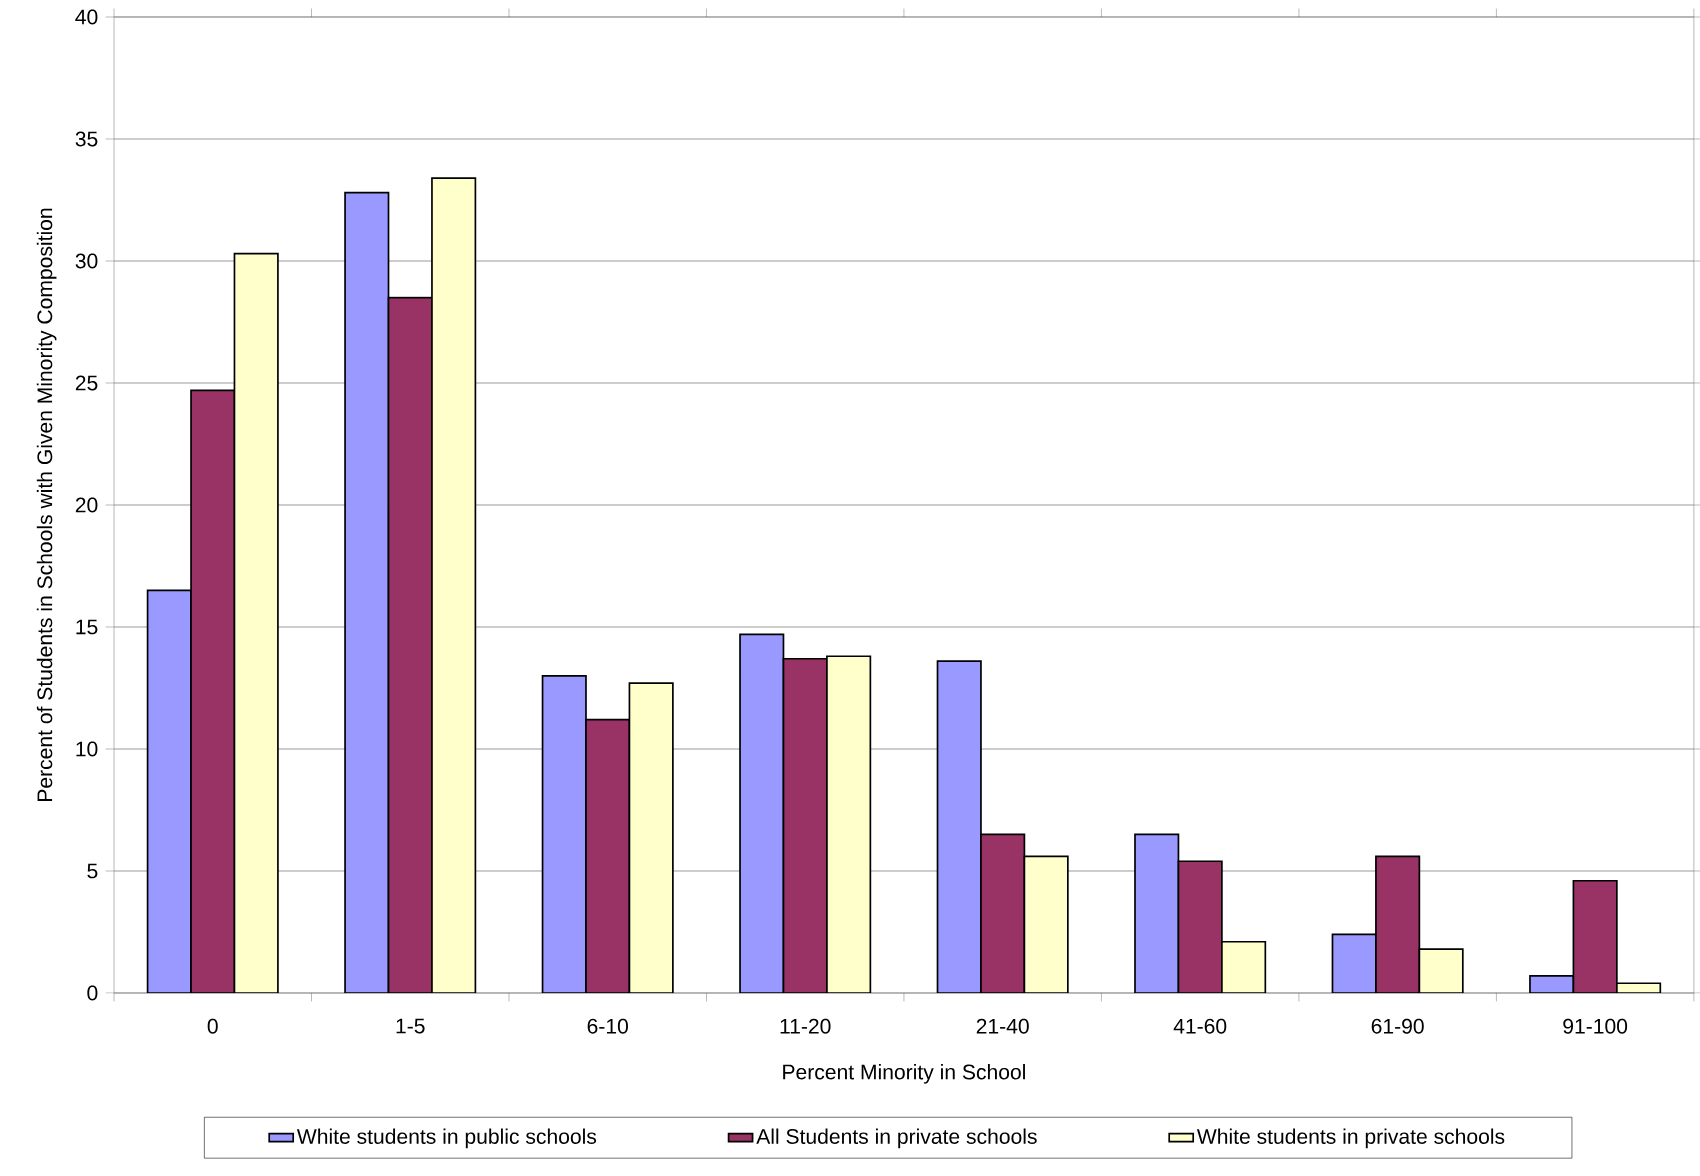  What do you see at coordinates (87, 627) in the screenshot?
I see `y-tick-label: 15` at bounding box center [87, 627].